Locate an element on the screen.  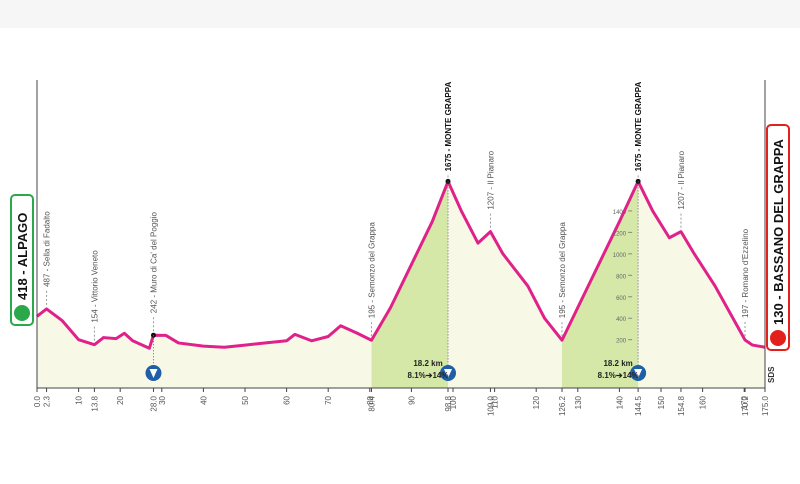
top-bar is located at coordinates (400, 14).